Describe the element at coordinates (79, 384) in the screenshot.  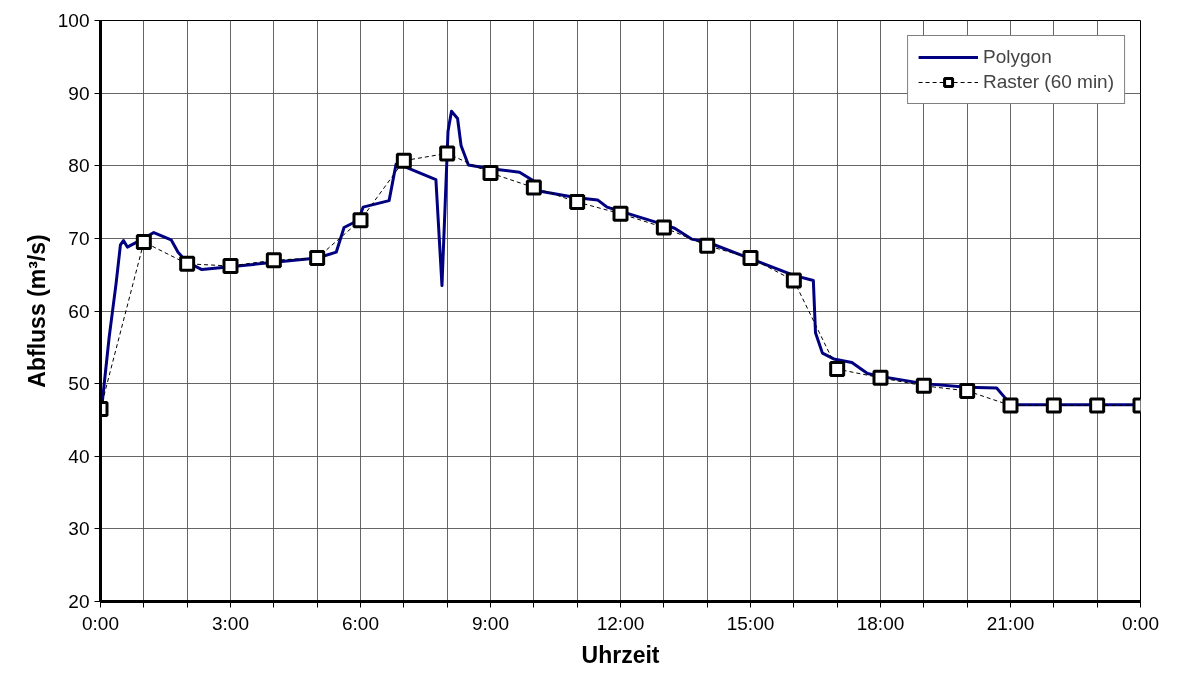
I see `y-tick-label: 50` at that location.